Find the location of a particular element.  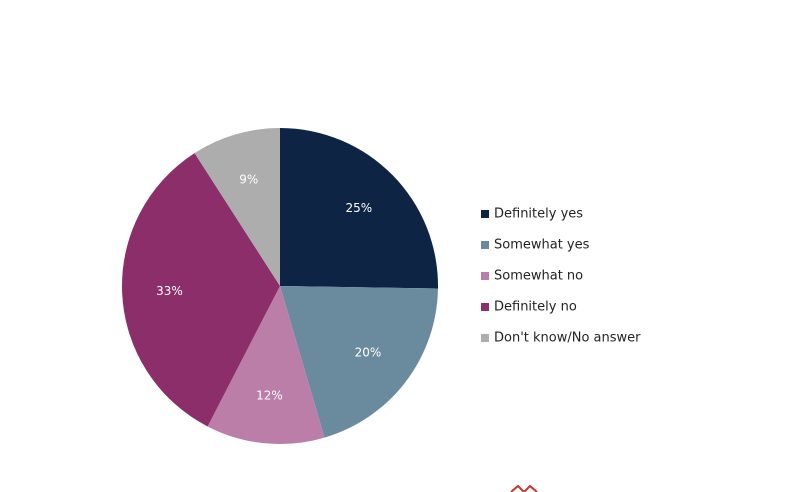

legend-item-0: Definitely yes is located at coordinates (532, 214).